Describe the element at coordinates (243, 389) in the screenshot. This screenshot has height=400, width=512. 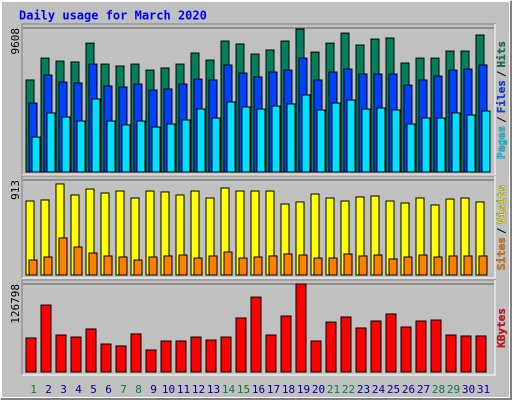
I see `x-tick-label: 15` at that location.